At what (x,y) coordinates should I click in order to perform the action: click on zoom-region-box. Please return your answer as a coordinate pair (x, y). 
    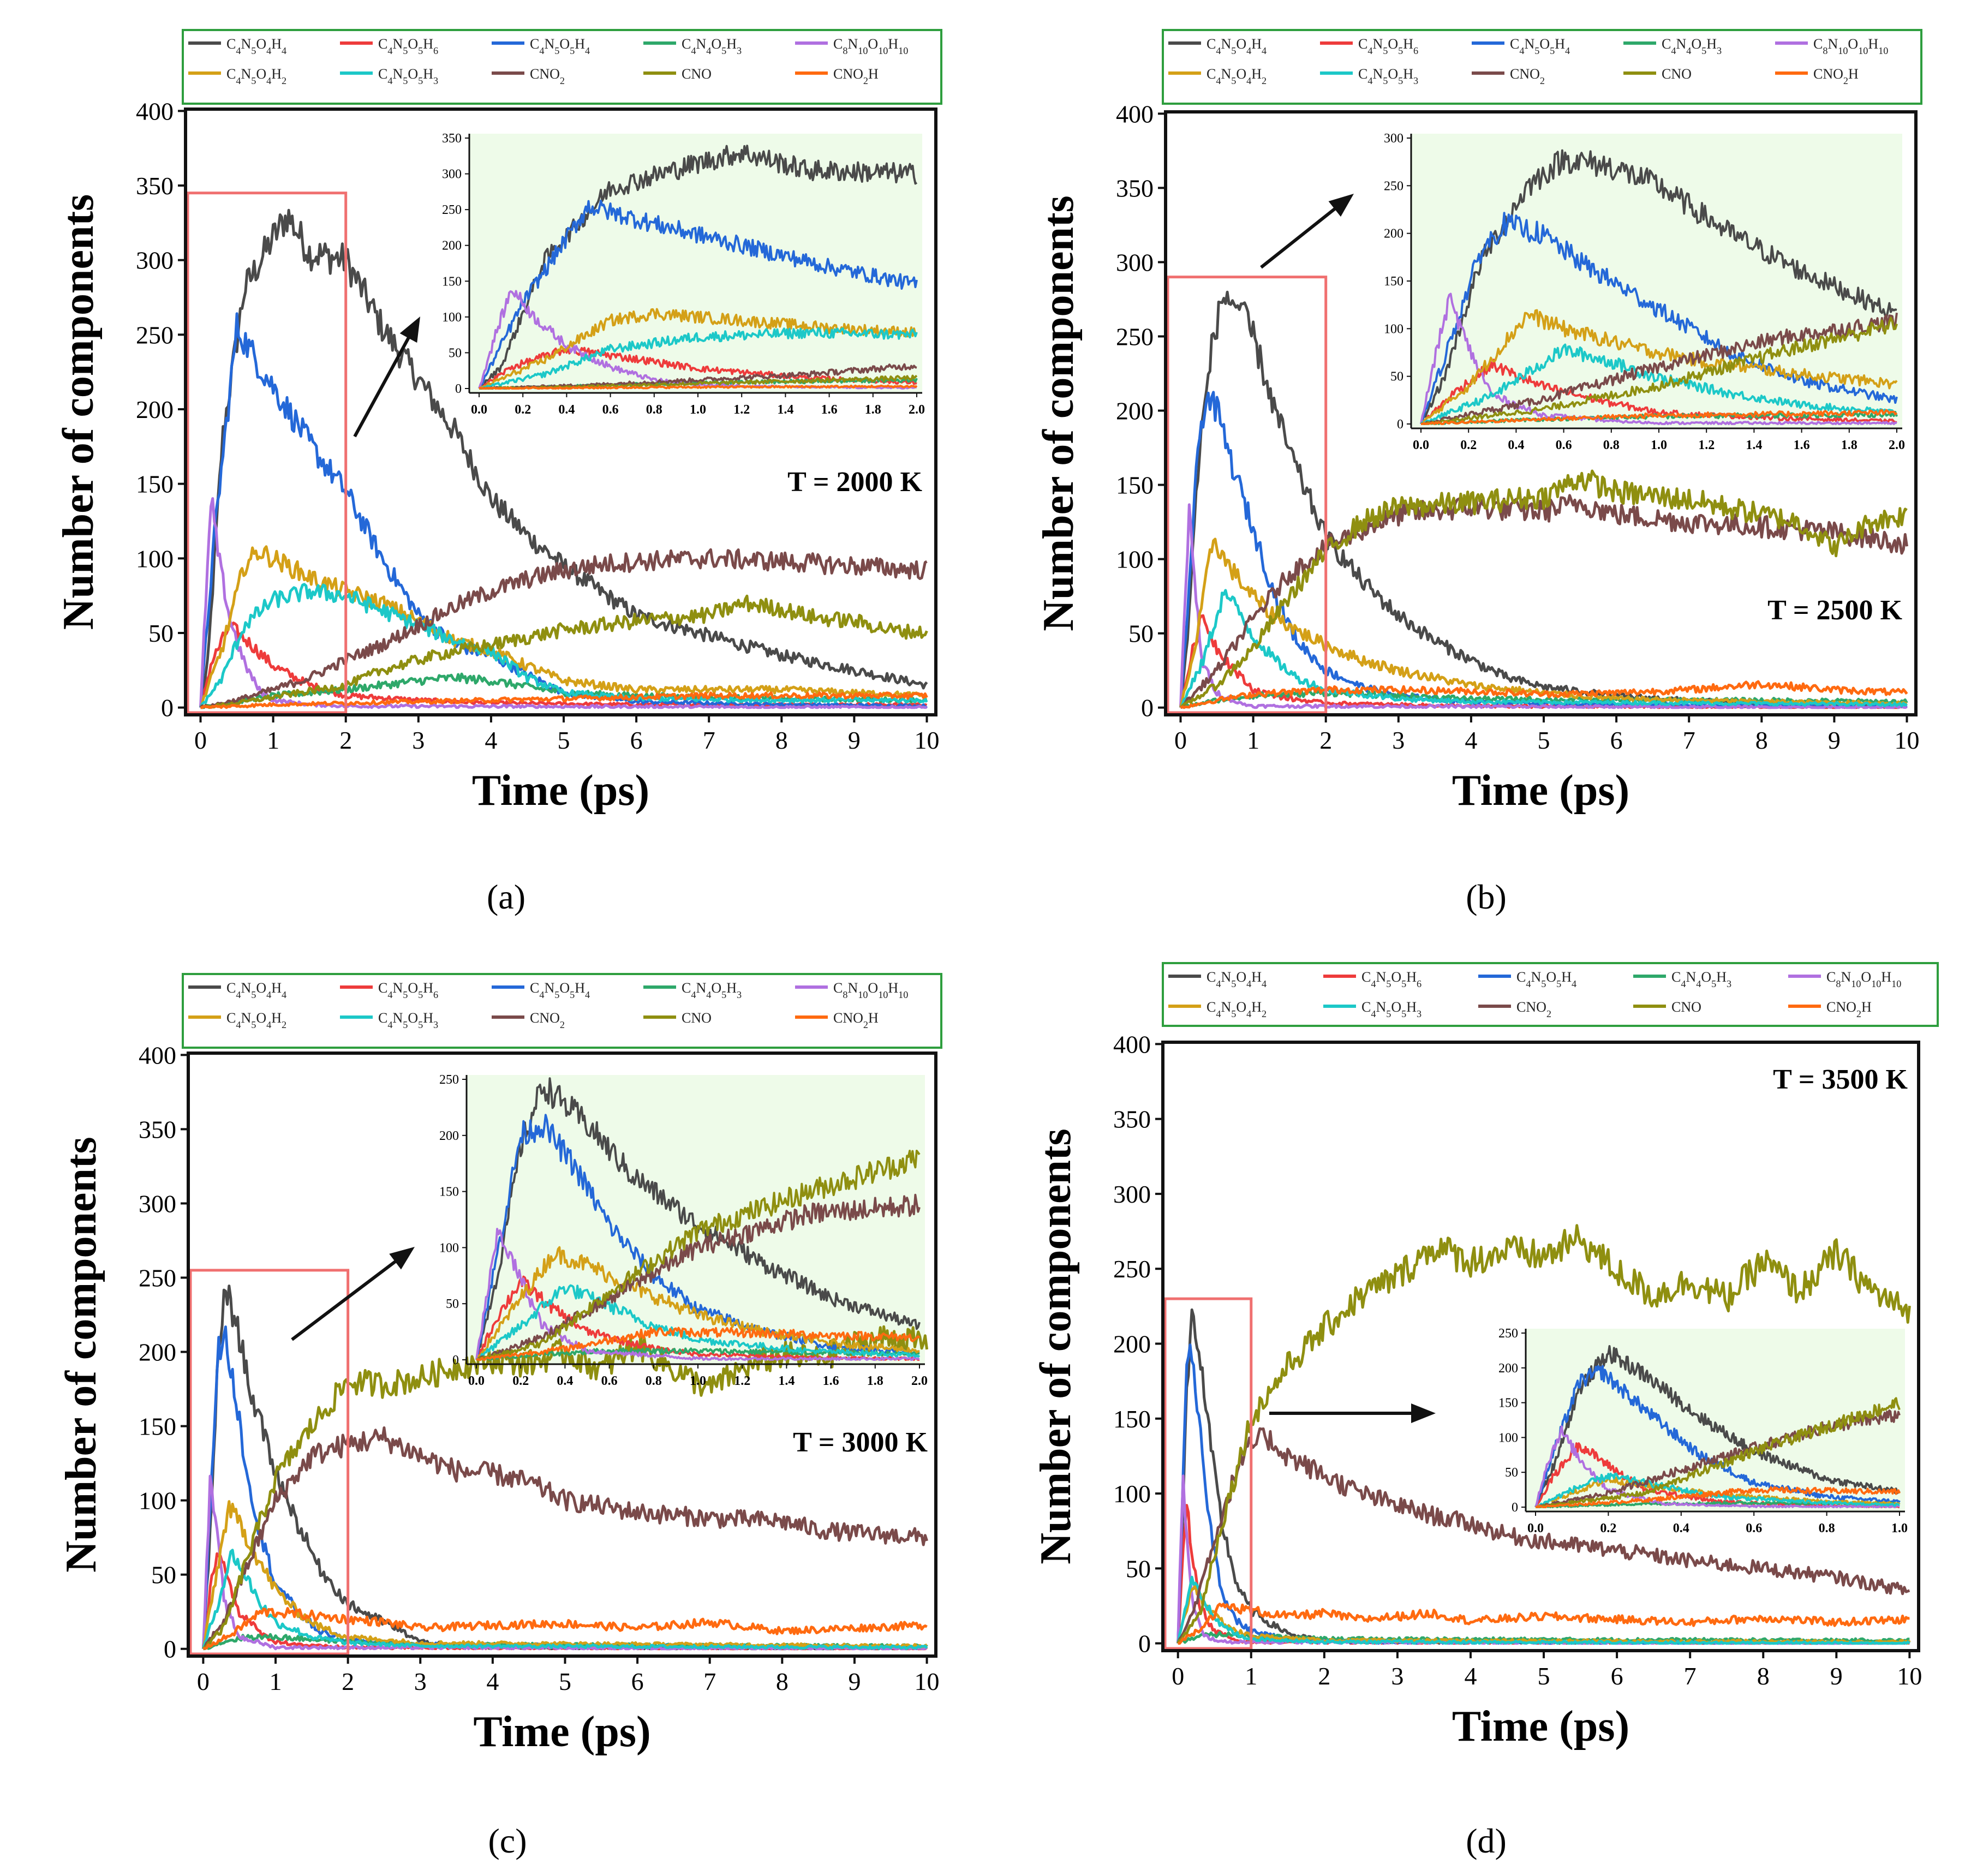
    Looking at the image, I should click on (269, 1462).